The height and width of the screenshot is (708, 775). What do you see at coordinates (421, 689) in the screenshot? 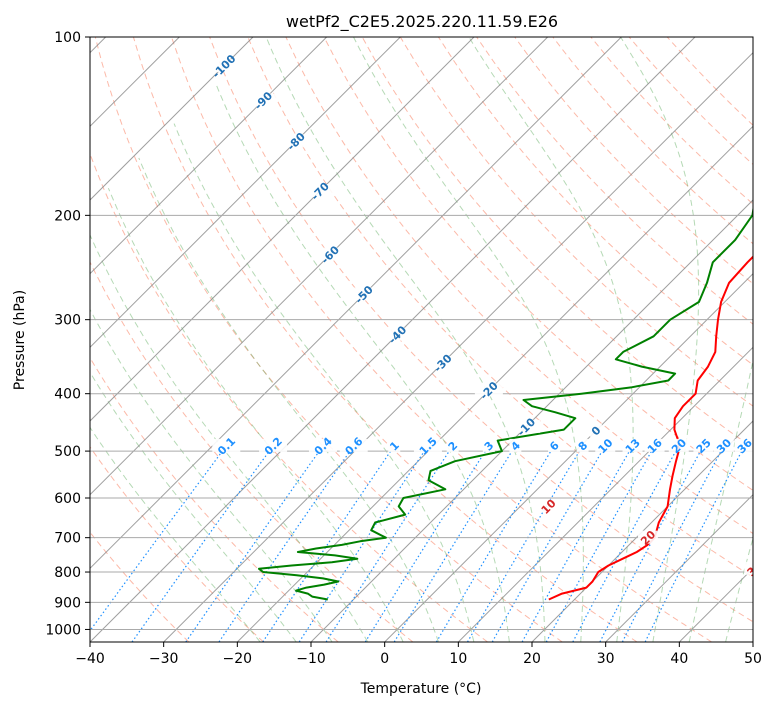
I see `x-axis-label: Temperature (°C)` at bounding box center [421, 689].